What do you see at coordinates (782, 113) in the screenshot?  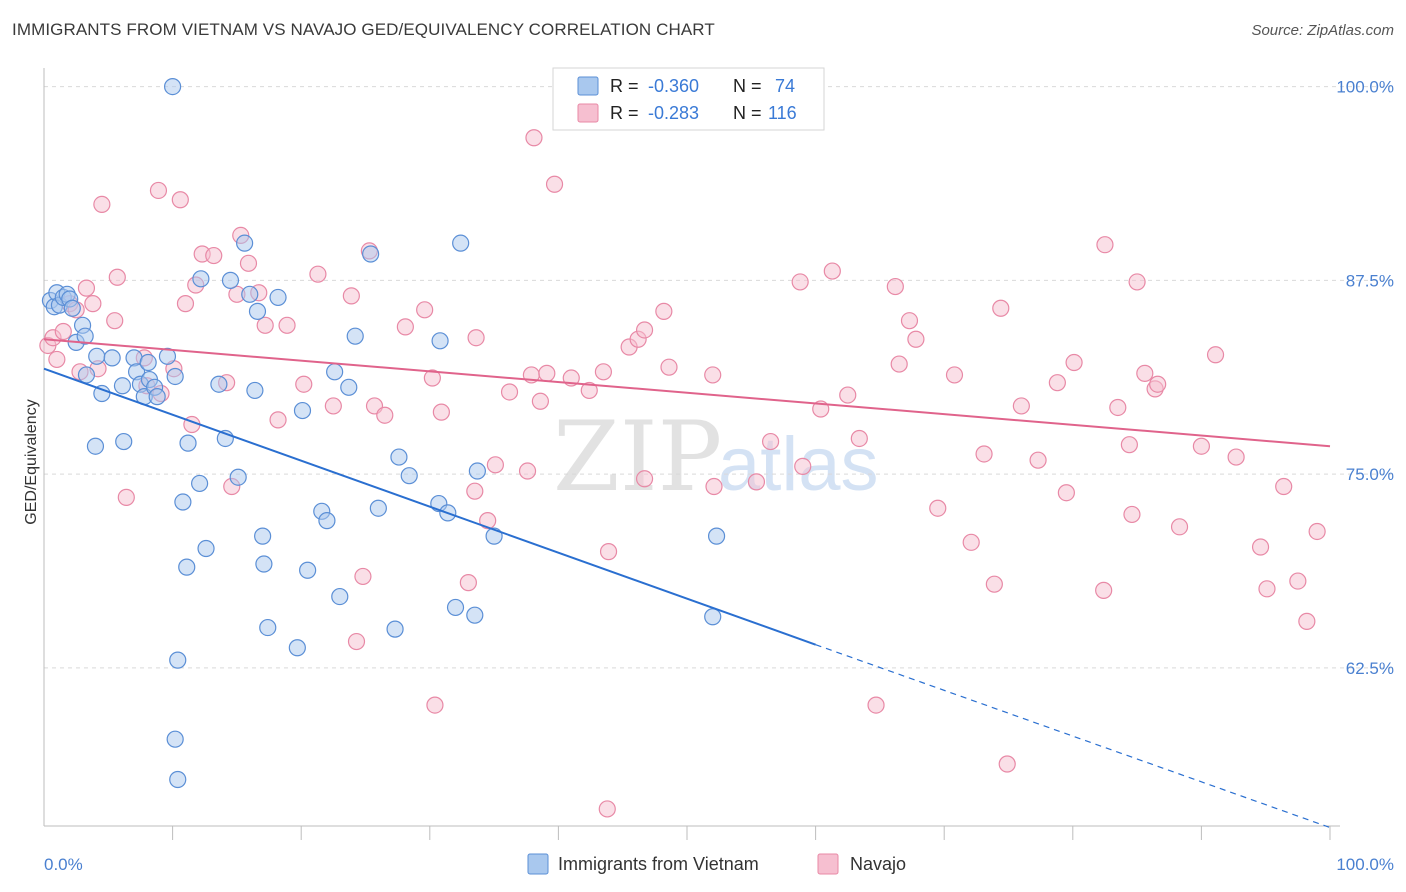 I see `legend-n-value: 116` at bounding box center [782, 113].